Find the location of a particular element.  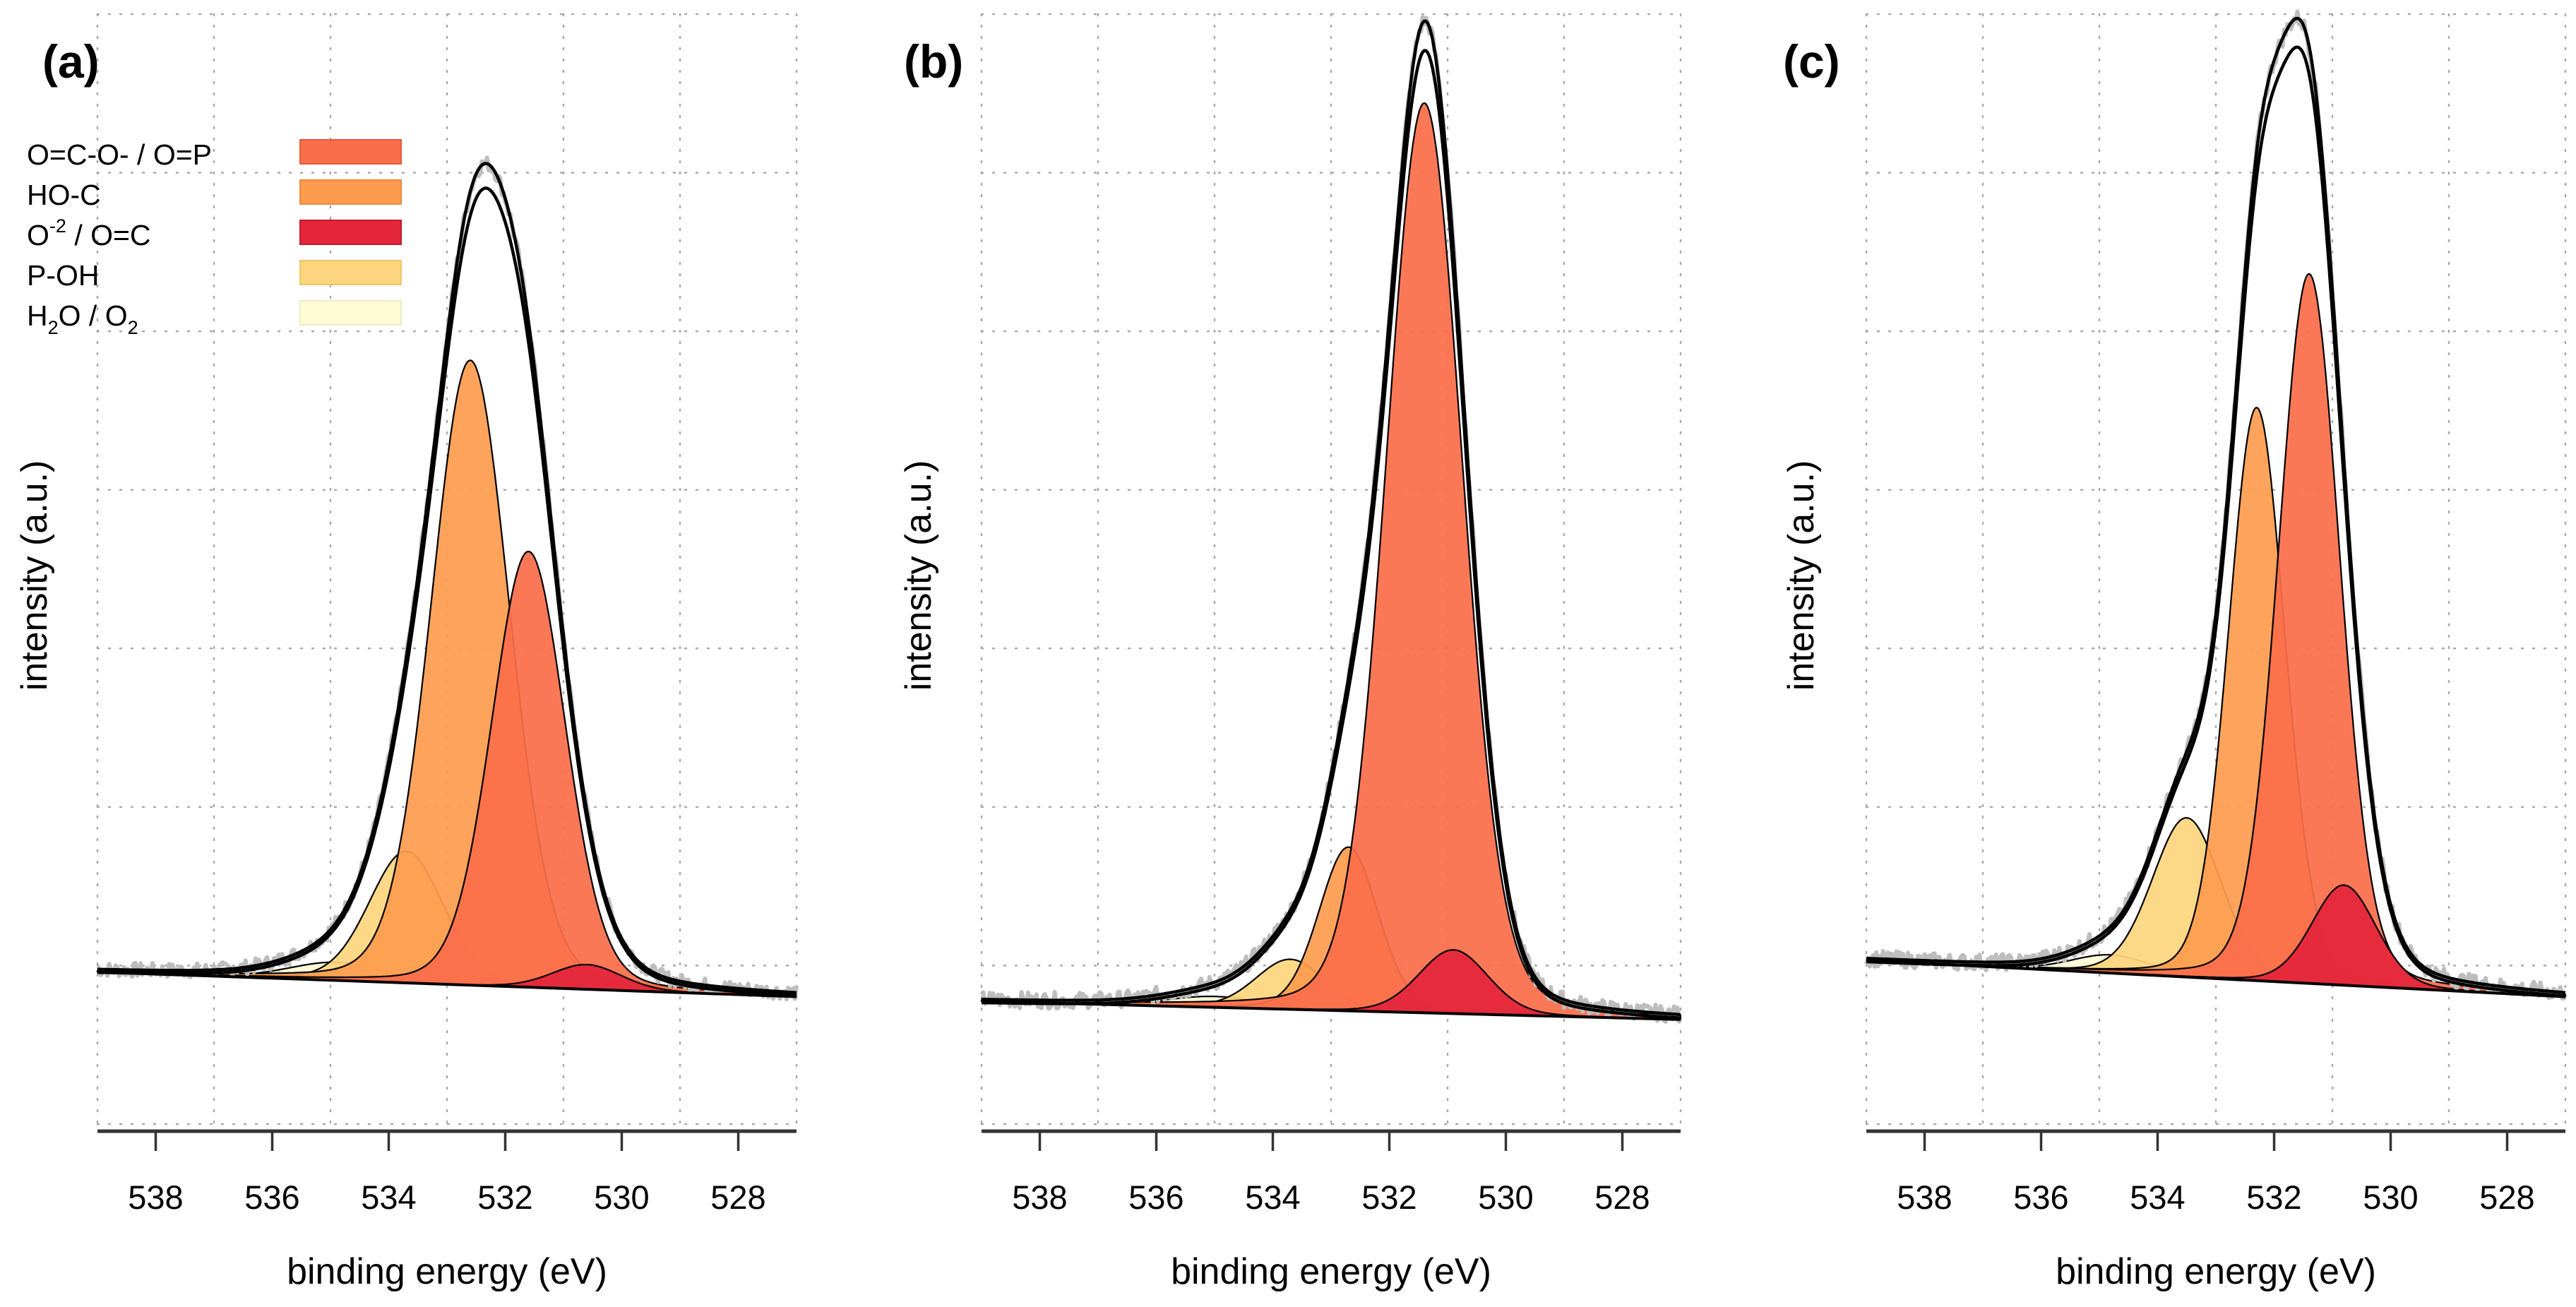

x-tick-label-536-b: 536 is located at coordinates (1155, 1197).